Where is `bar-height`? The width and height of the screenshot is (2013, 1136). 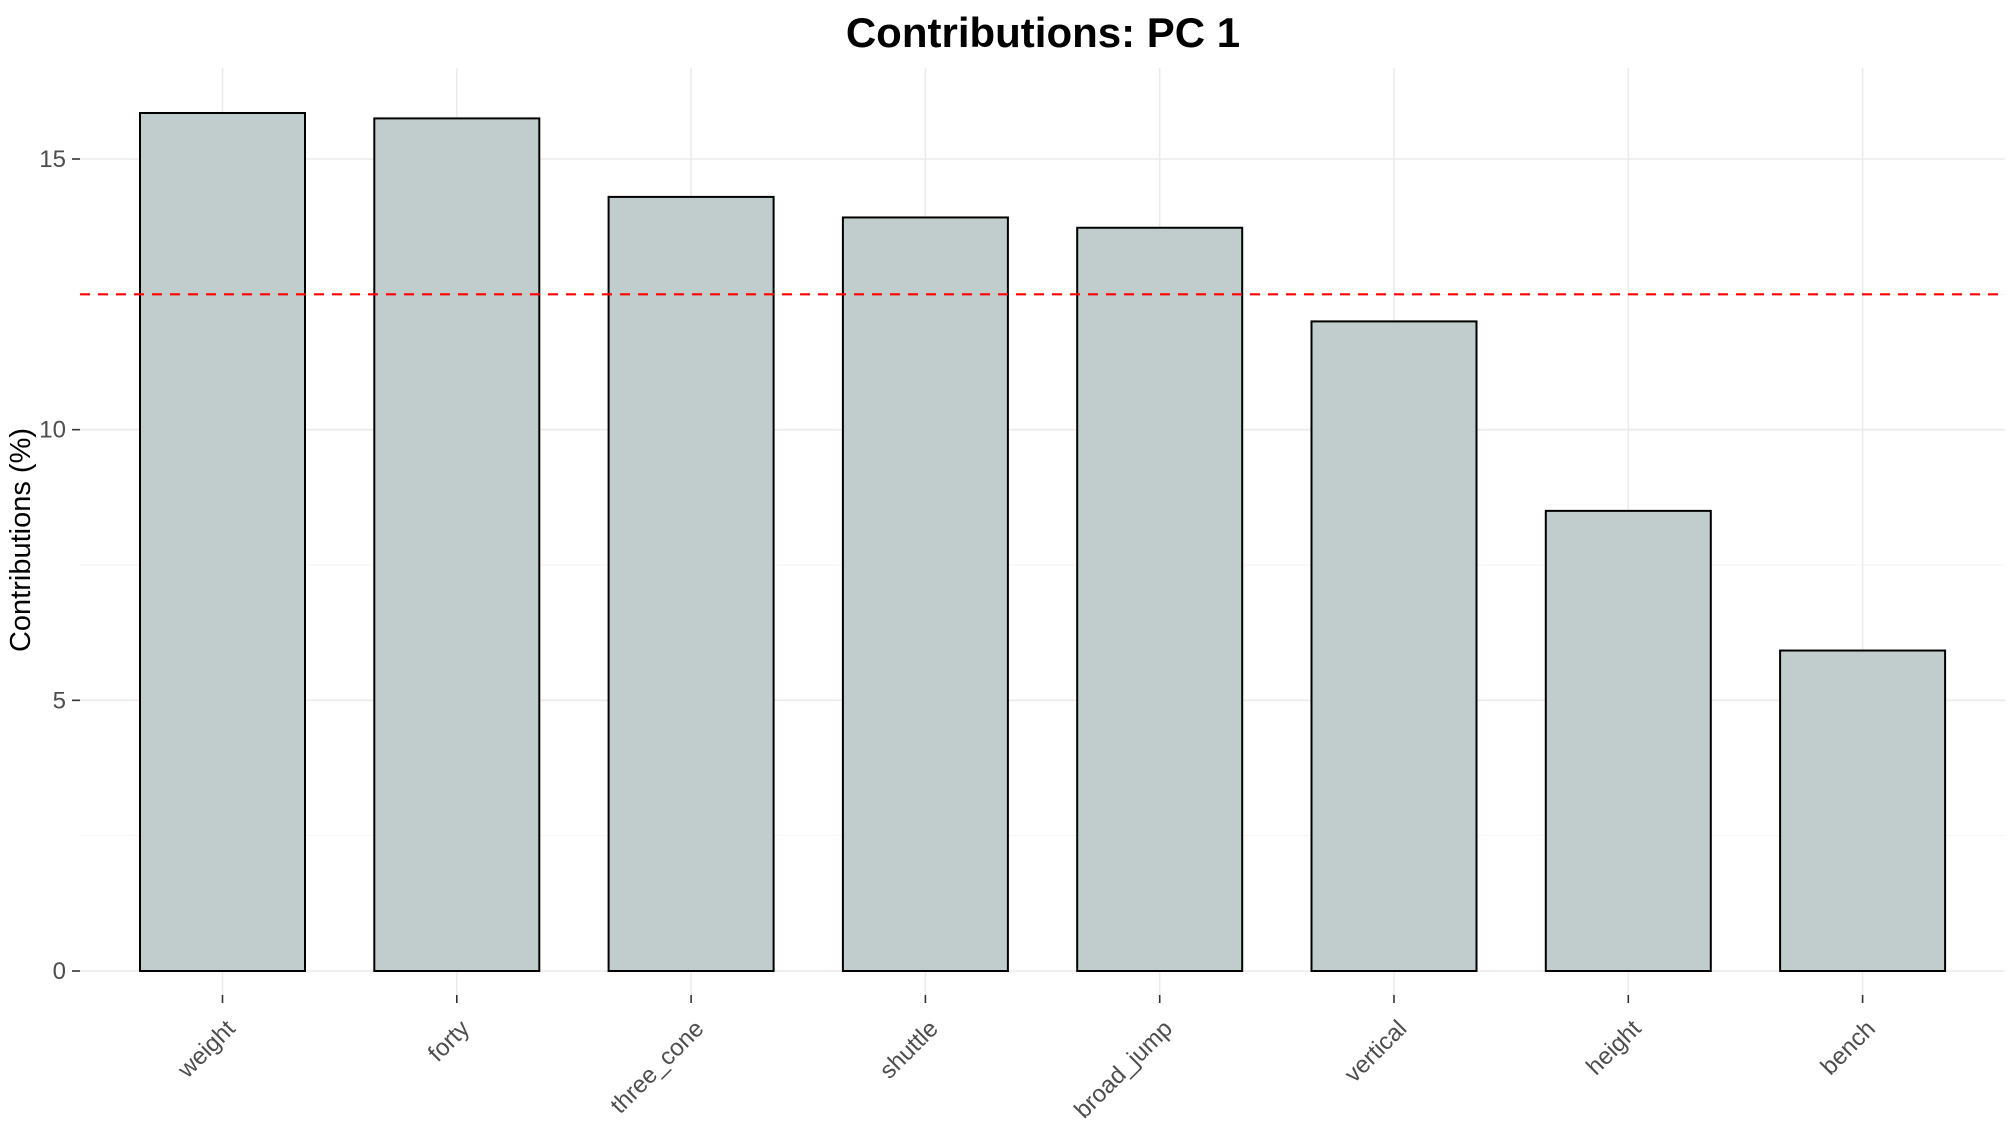 bar-height is located at coordinates (1628, 740).